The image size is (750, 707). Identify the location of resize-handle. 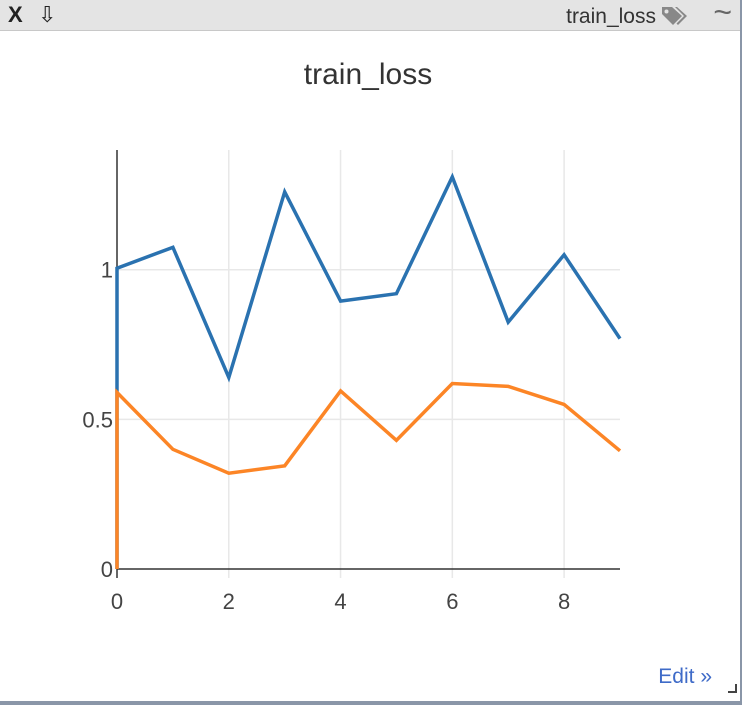
(732, 690).